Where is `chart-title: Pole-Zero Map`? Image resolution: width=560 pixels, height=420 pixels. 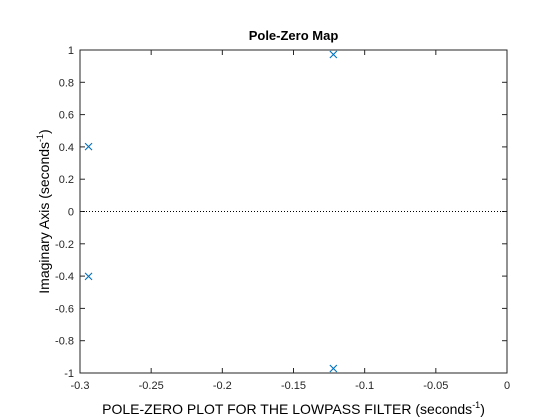 chart-title: Pole-Zero Map is located at coordinates (294, 35).